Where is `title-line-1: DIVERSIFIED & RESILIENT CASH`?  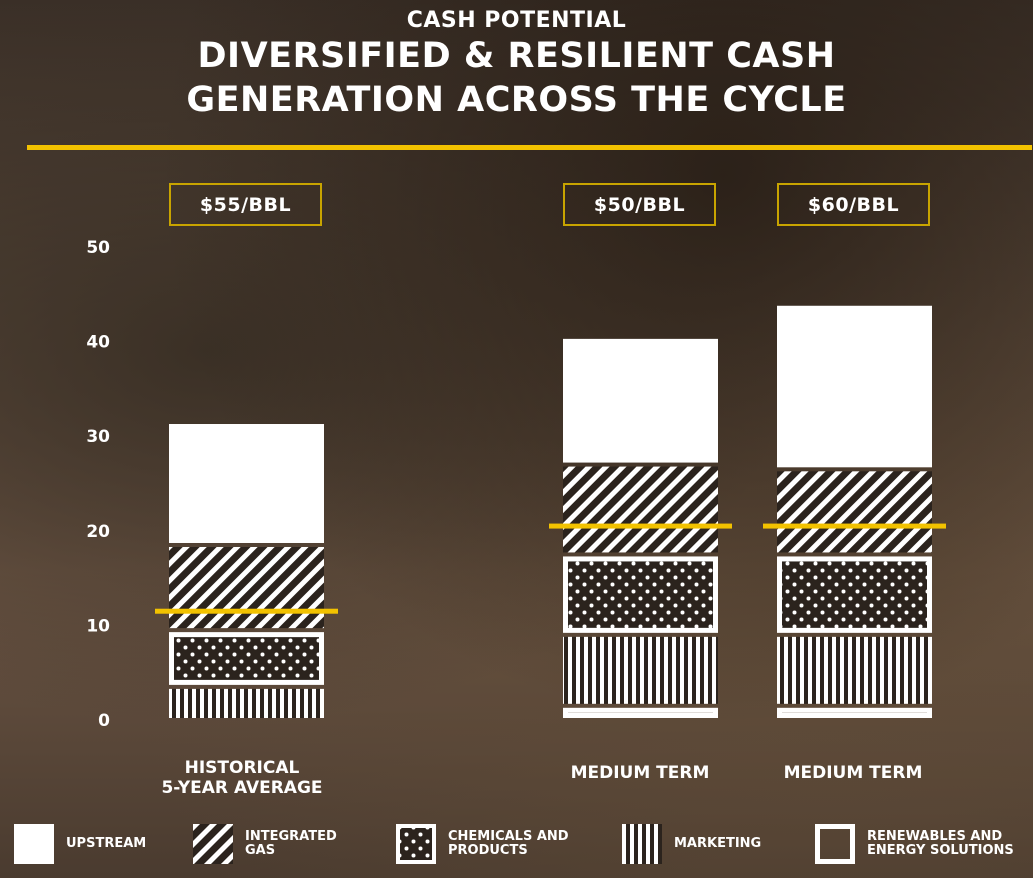 title-line-1: DIVERSIFIED & RESILIENT CASH is located at coordinates (516, 56).